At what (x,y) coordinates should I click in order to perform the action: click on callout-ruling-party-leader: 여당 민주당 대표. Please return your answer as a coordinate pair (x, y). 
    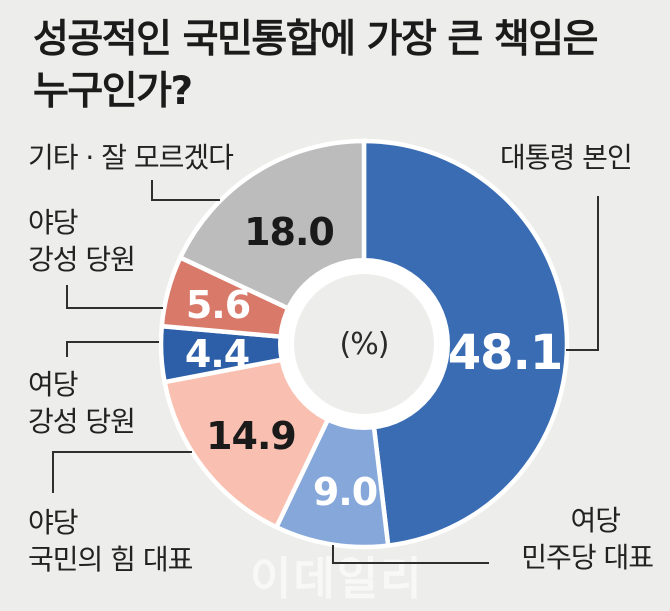
    Looking at the image, I should click on (587, 539).